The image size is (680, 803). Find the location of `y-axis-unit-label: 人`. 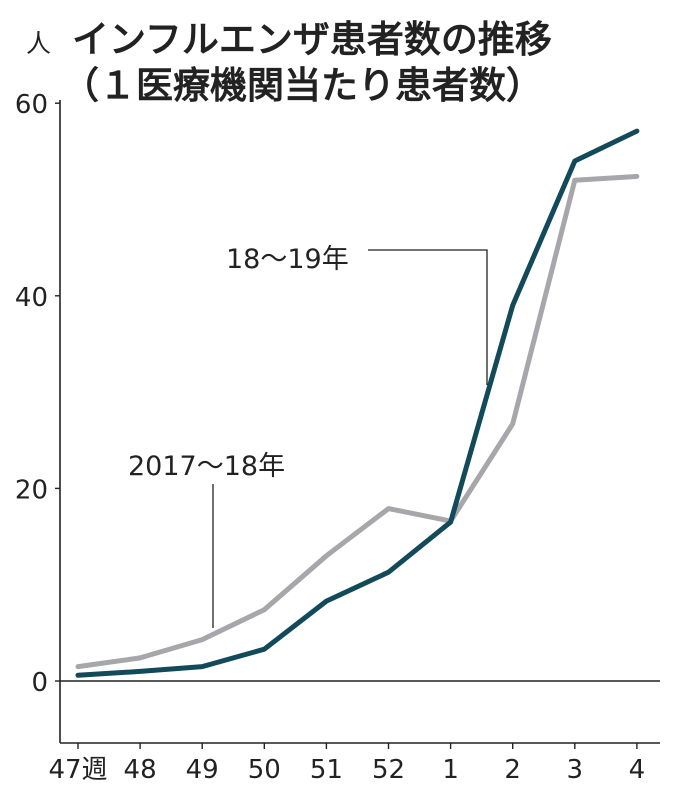

y-axis-unit-label: 人 is located at coordinates (38, 43).